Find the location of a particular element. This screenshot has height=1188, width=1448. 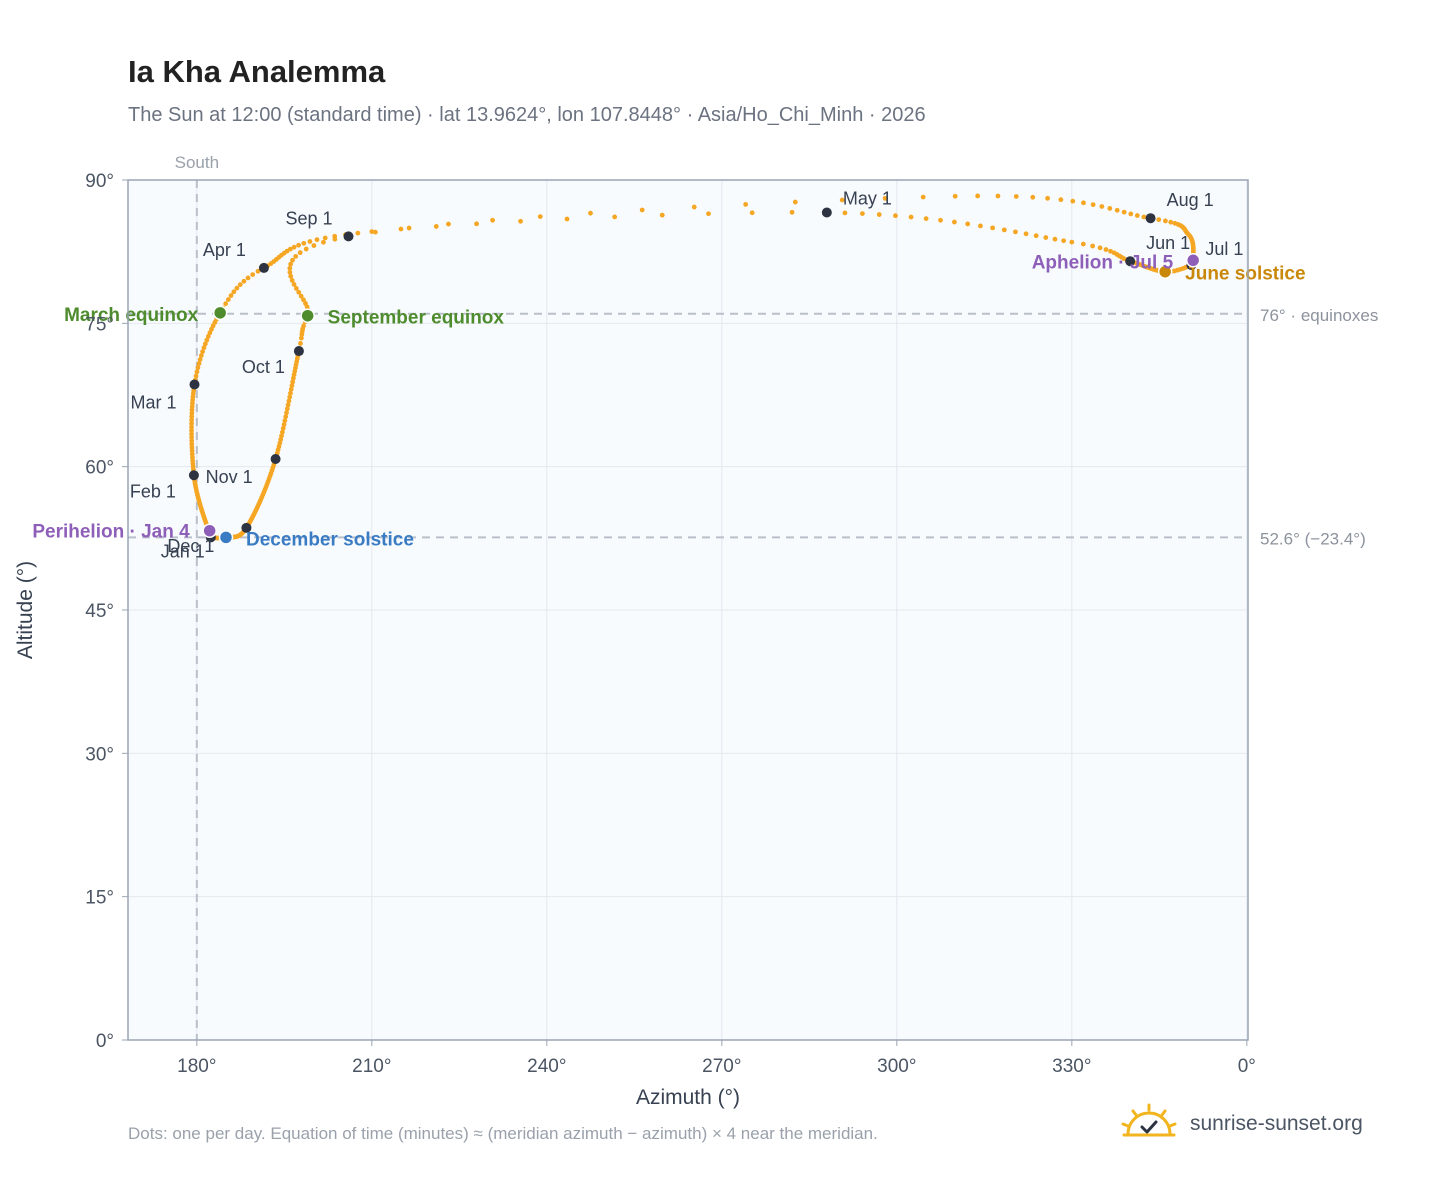

brand-name: sunrise-sunset.org is located at coordinates (1276, 1123).